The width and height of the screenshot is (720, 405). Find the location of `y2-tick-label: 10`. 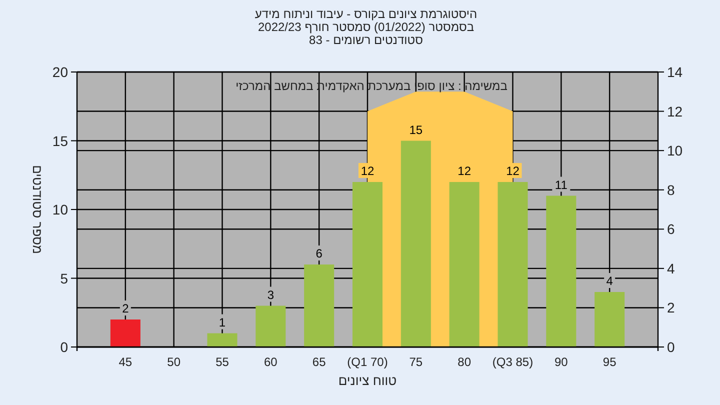

y2-tick-label: 10 is located at coordinates (675, 150).